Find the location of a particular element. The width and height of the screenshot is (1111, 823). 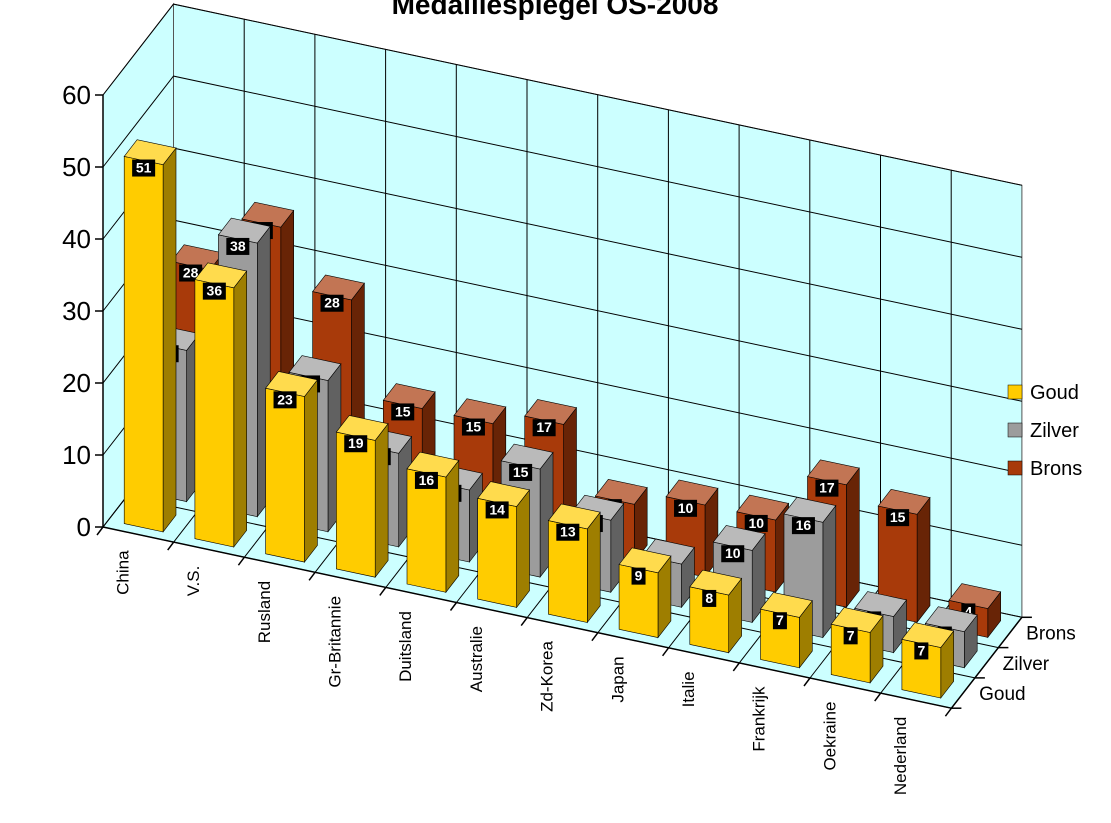

bar-goud-1: 36 is located at coordinates (221, 405).